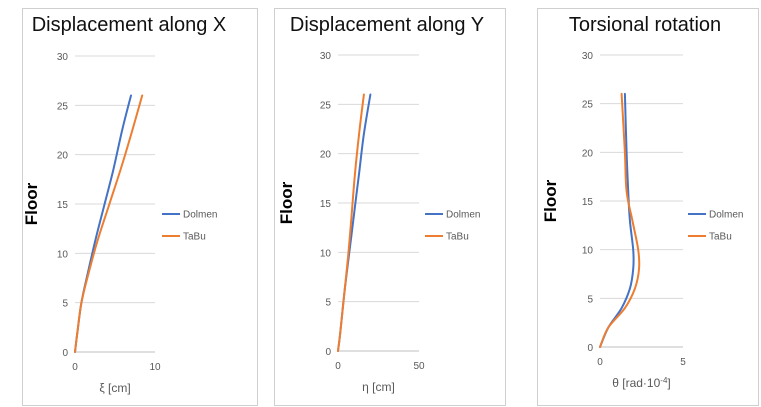 This screenshot has width=761, height=407. Describe the element at coordinates (155, 367) in the screenshot. I see `x-tick-label: 10` at that location.